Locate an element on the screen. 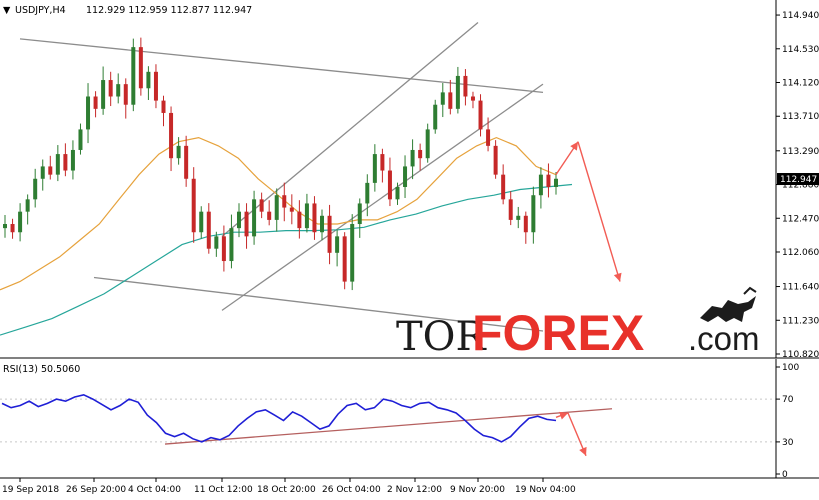 The width and height of the screenshot is (819, 500). time-tick-label: 19 Sep 2018 is located at coordinates (30, 490).